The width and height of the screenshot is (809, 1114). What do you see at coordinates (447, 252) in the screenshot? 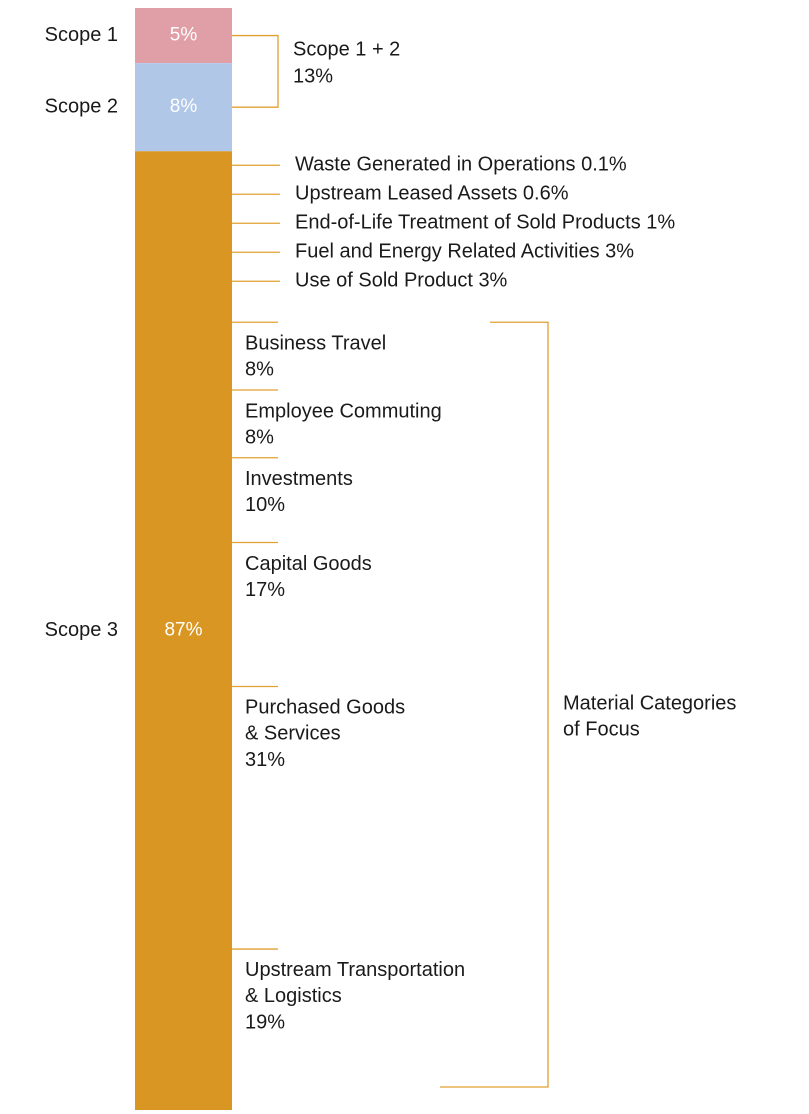
I see `category-name: Fuel and Energy Related Activities` at bounding box center [447, 252].